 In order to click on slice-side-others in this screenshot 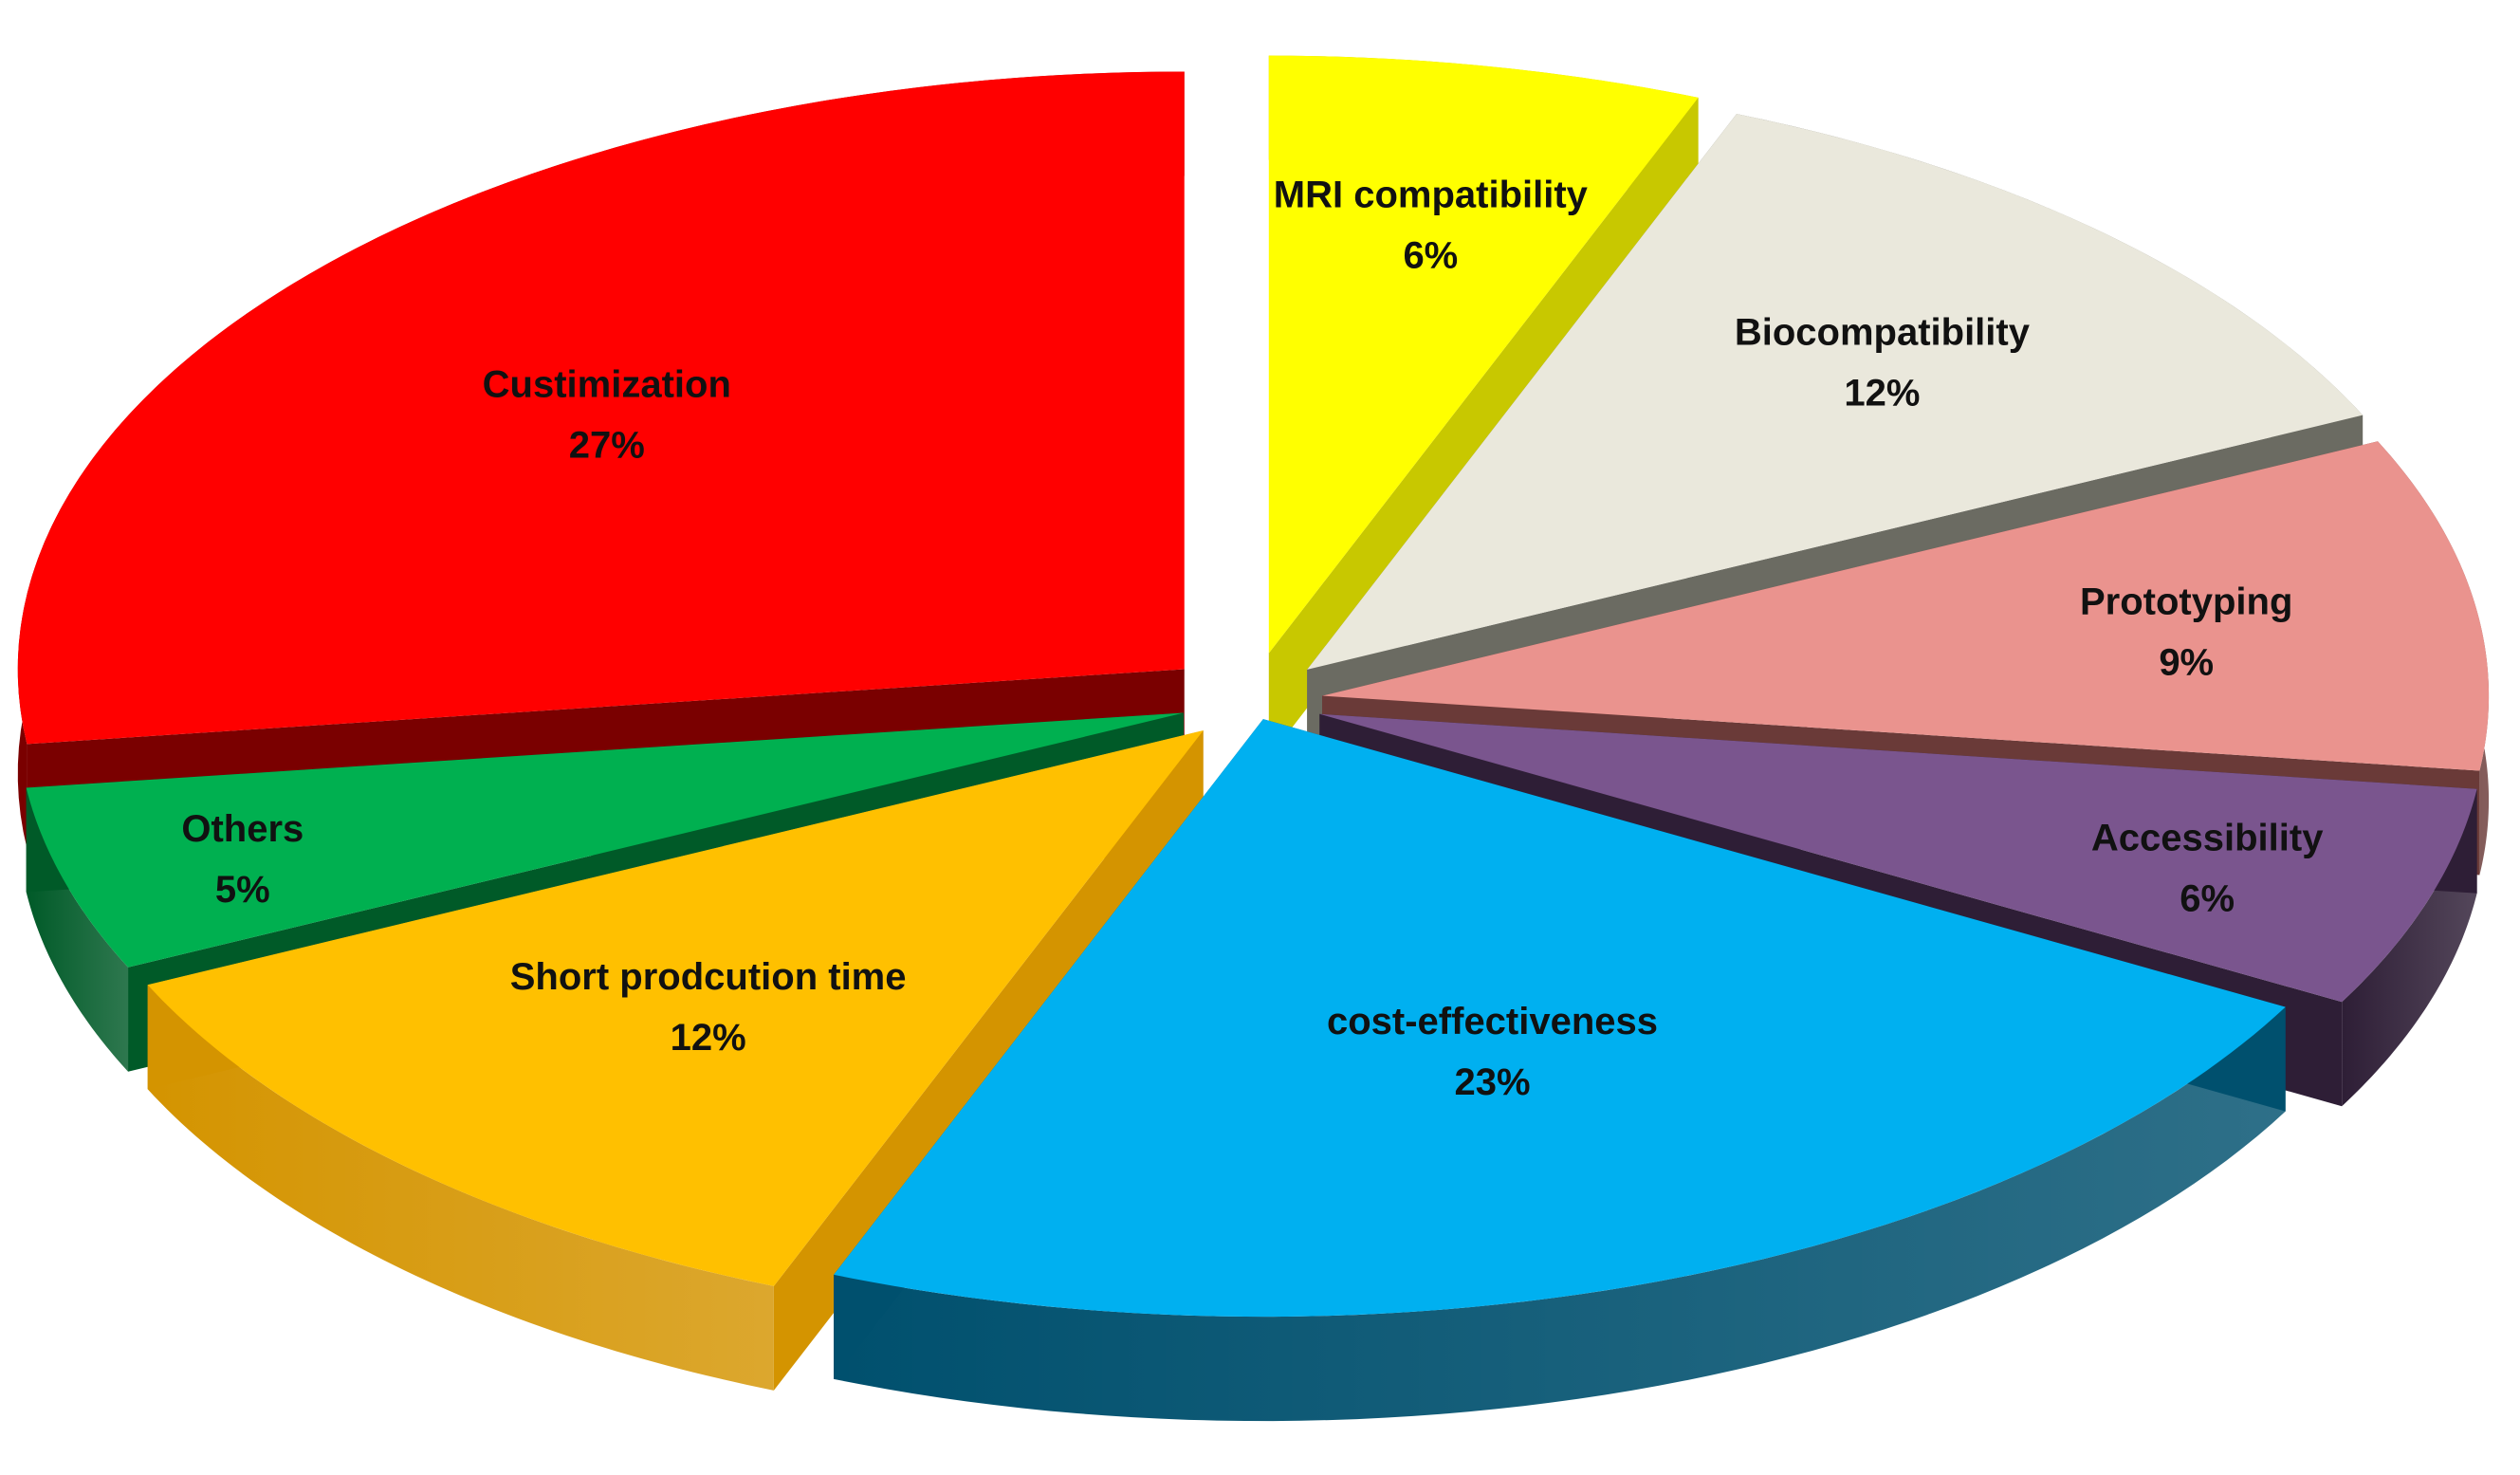, I will do `click(77, 929)`.